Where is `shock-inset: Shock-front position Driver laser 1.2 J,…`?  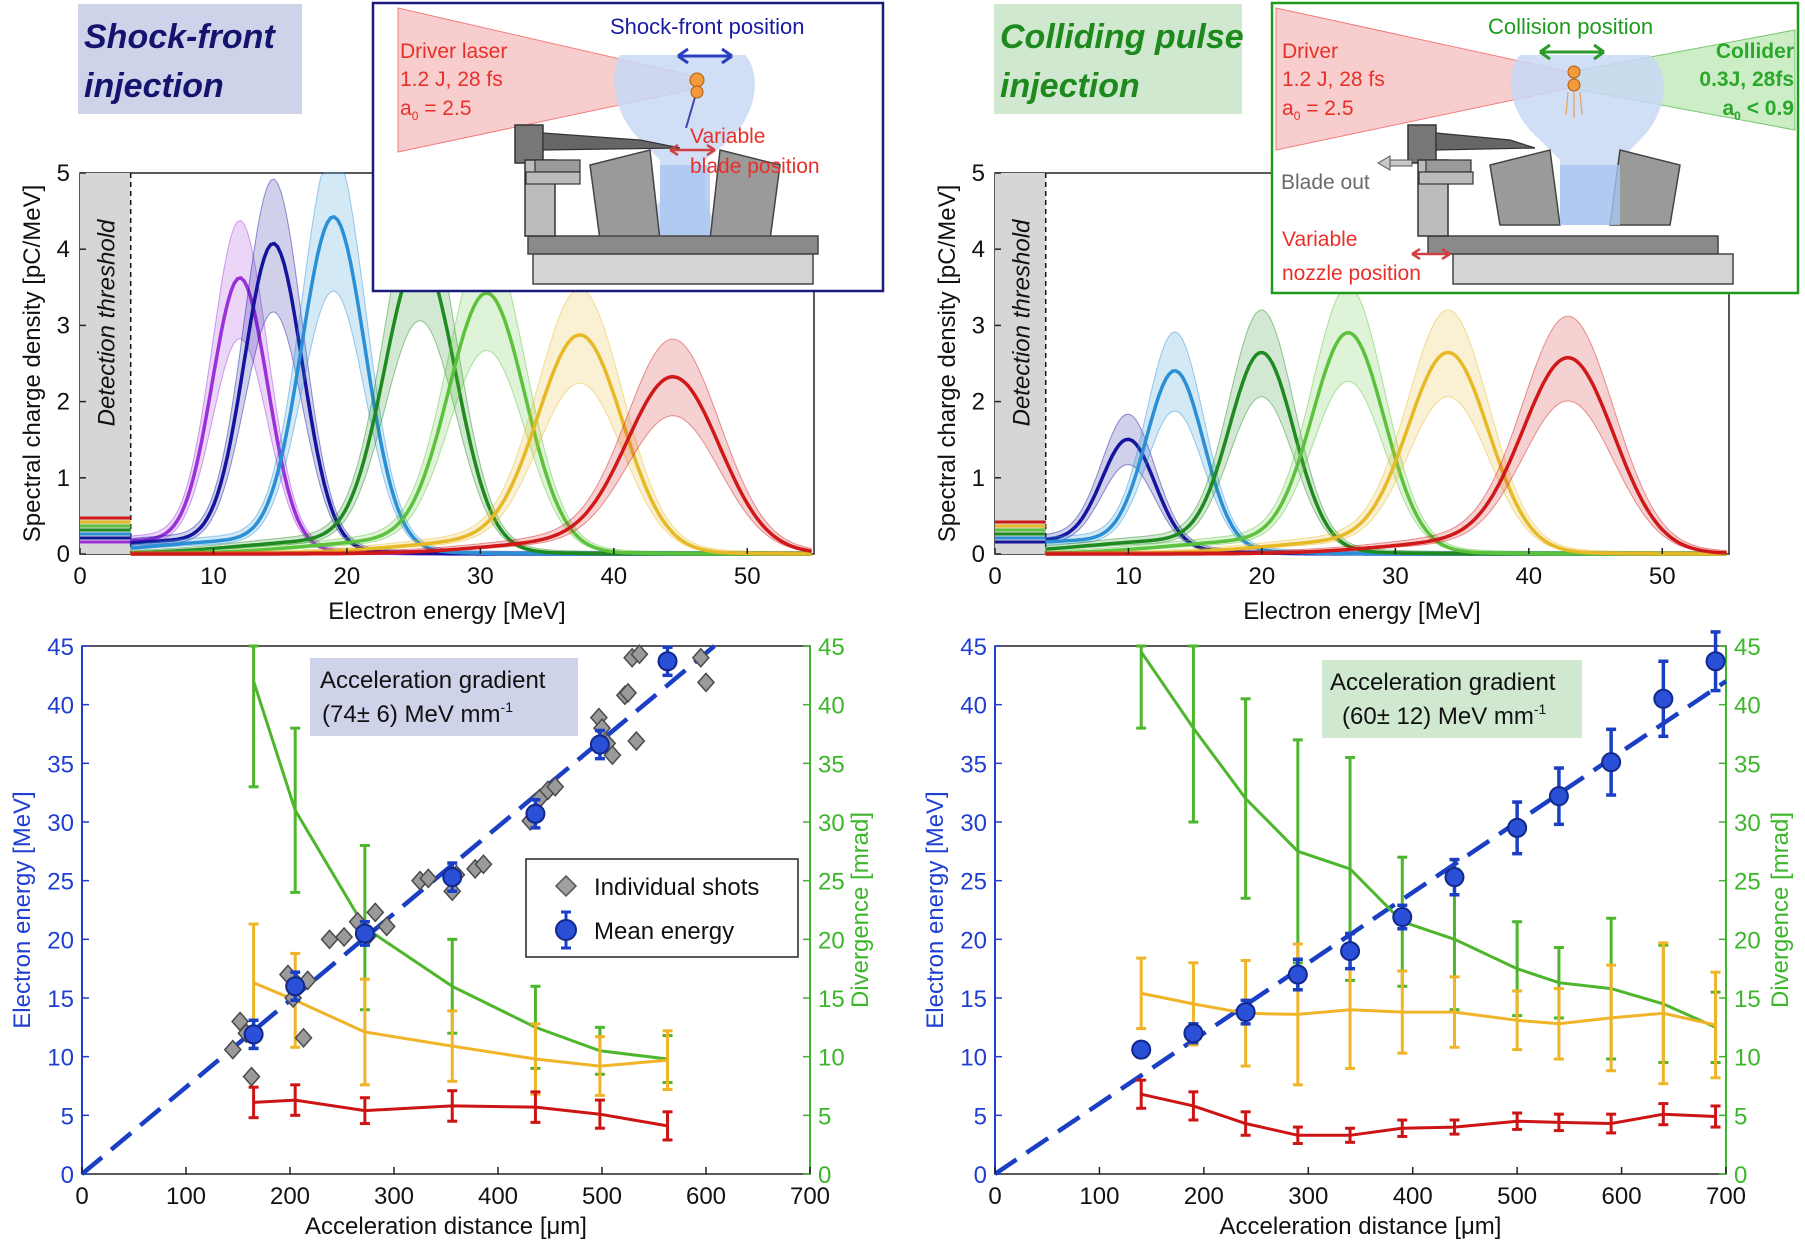 shock-inset: Shock-front position Driver laser 1.2 J,… is located at coordinates (628, 147).